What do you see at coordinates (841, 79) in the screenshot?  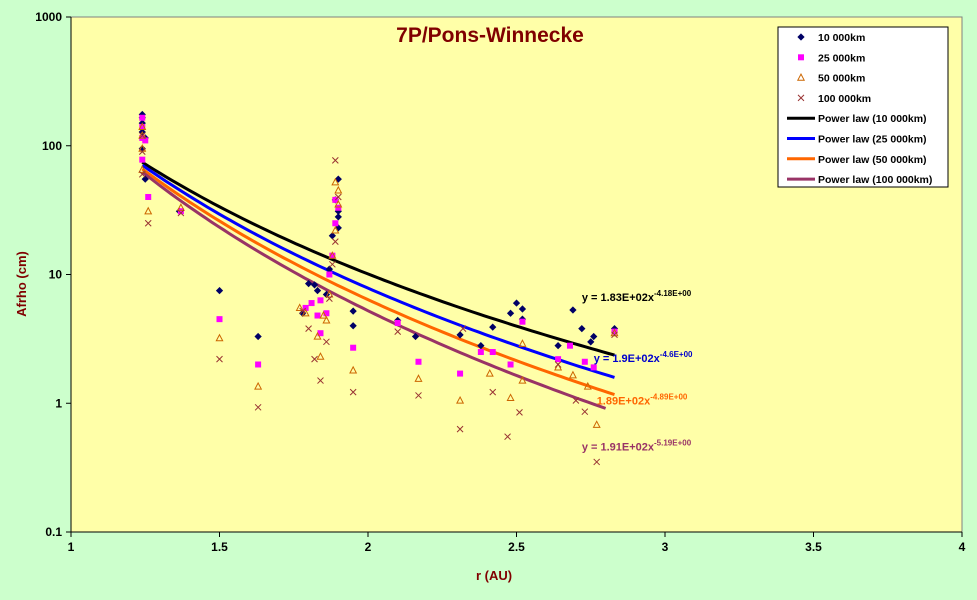 I see `legend-label: 50 000km` at bounding box center [841, 79].